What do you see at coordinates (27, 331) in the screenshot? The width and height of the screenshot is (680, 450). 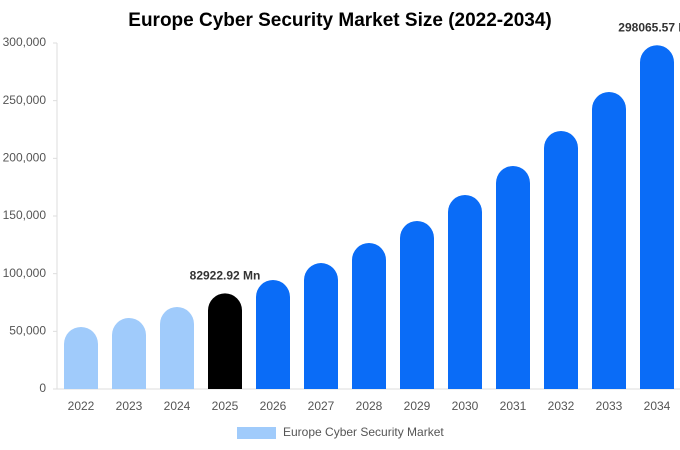 I see `y-tick-label: 50,000` at bounding box center [27, 331].